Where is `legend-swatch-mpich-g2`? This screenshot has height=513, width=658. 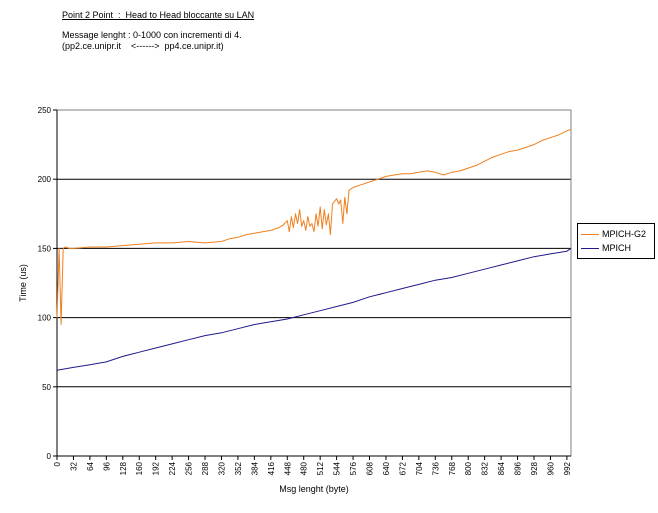
legend-swatch-mpich-g2 is located at coordinates (590, 234).